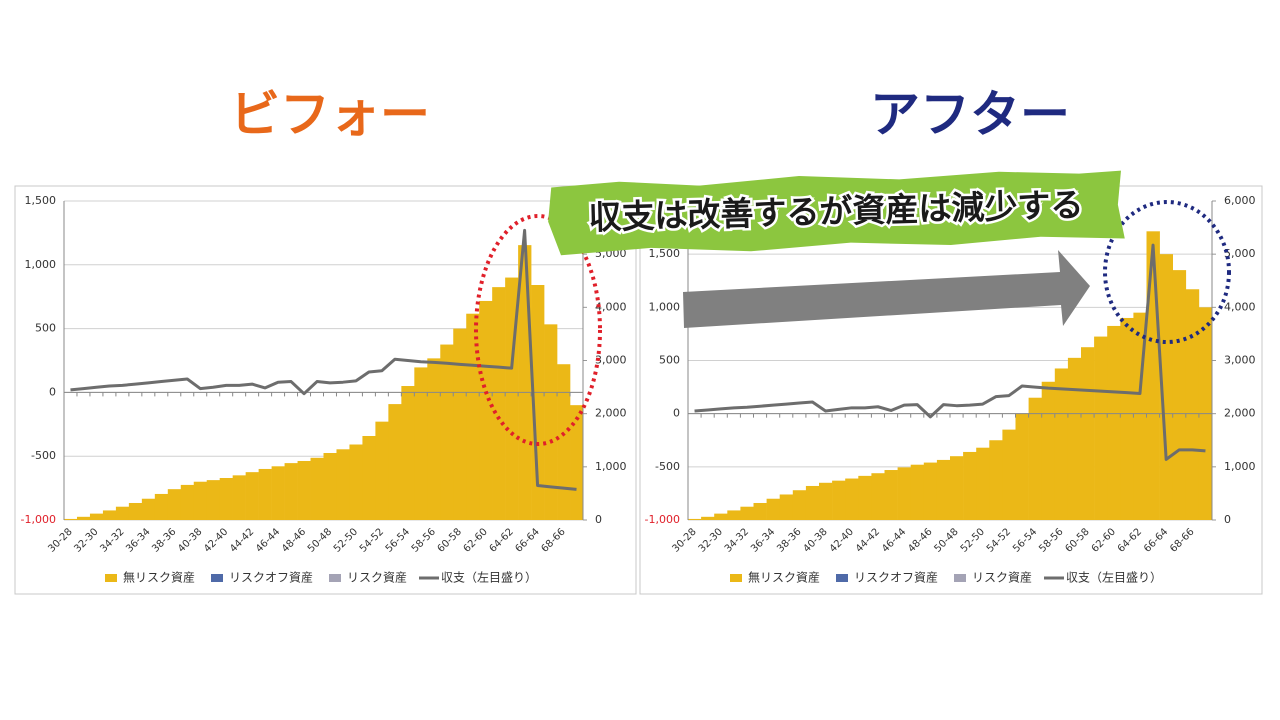 The width and height of the screenshot is (1280, 720). What do you see at coordinates (41, 264) in the screenshot?
I see `y-tick-label: 1,000` at bounding box center [41, 264].